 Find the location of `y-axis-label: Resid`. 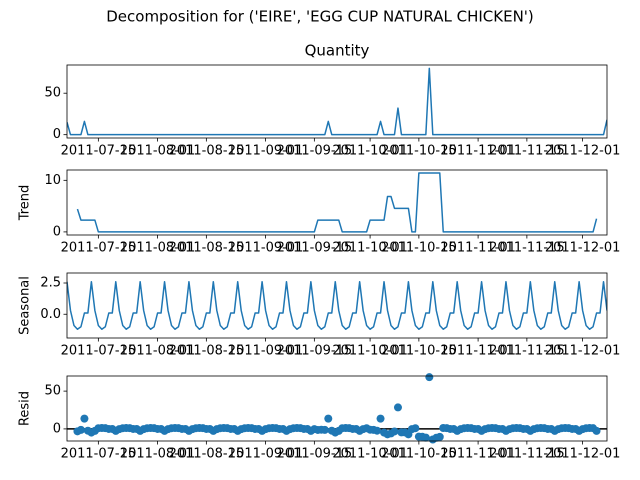

y-axis-label: Resid is located at coordinates (25, 408).